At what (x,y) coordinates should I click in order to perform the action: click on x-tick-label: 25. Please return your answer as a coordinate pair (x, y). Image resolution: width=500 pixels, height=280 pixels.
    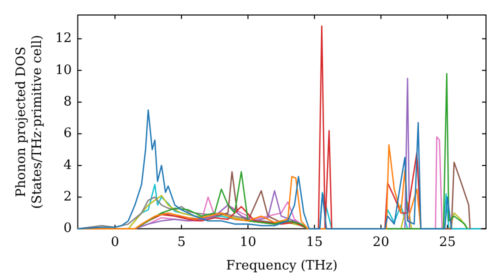
    Looking at the image, I should click on (447, 242).